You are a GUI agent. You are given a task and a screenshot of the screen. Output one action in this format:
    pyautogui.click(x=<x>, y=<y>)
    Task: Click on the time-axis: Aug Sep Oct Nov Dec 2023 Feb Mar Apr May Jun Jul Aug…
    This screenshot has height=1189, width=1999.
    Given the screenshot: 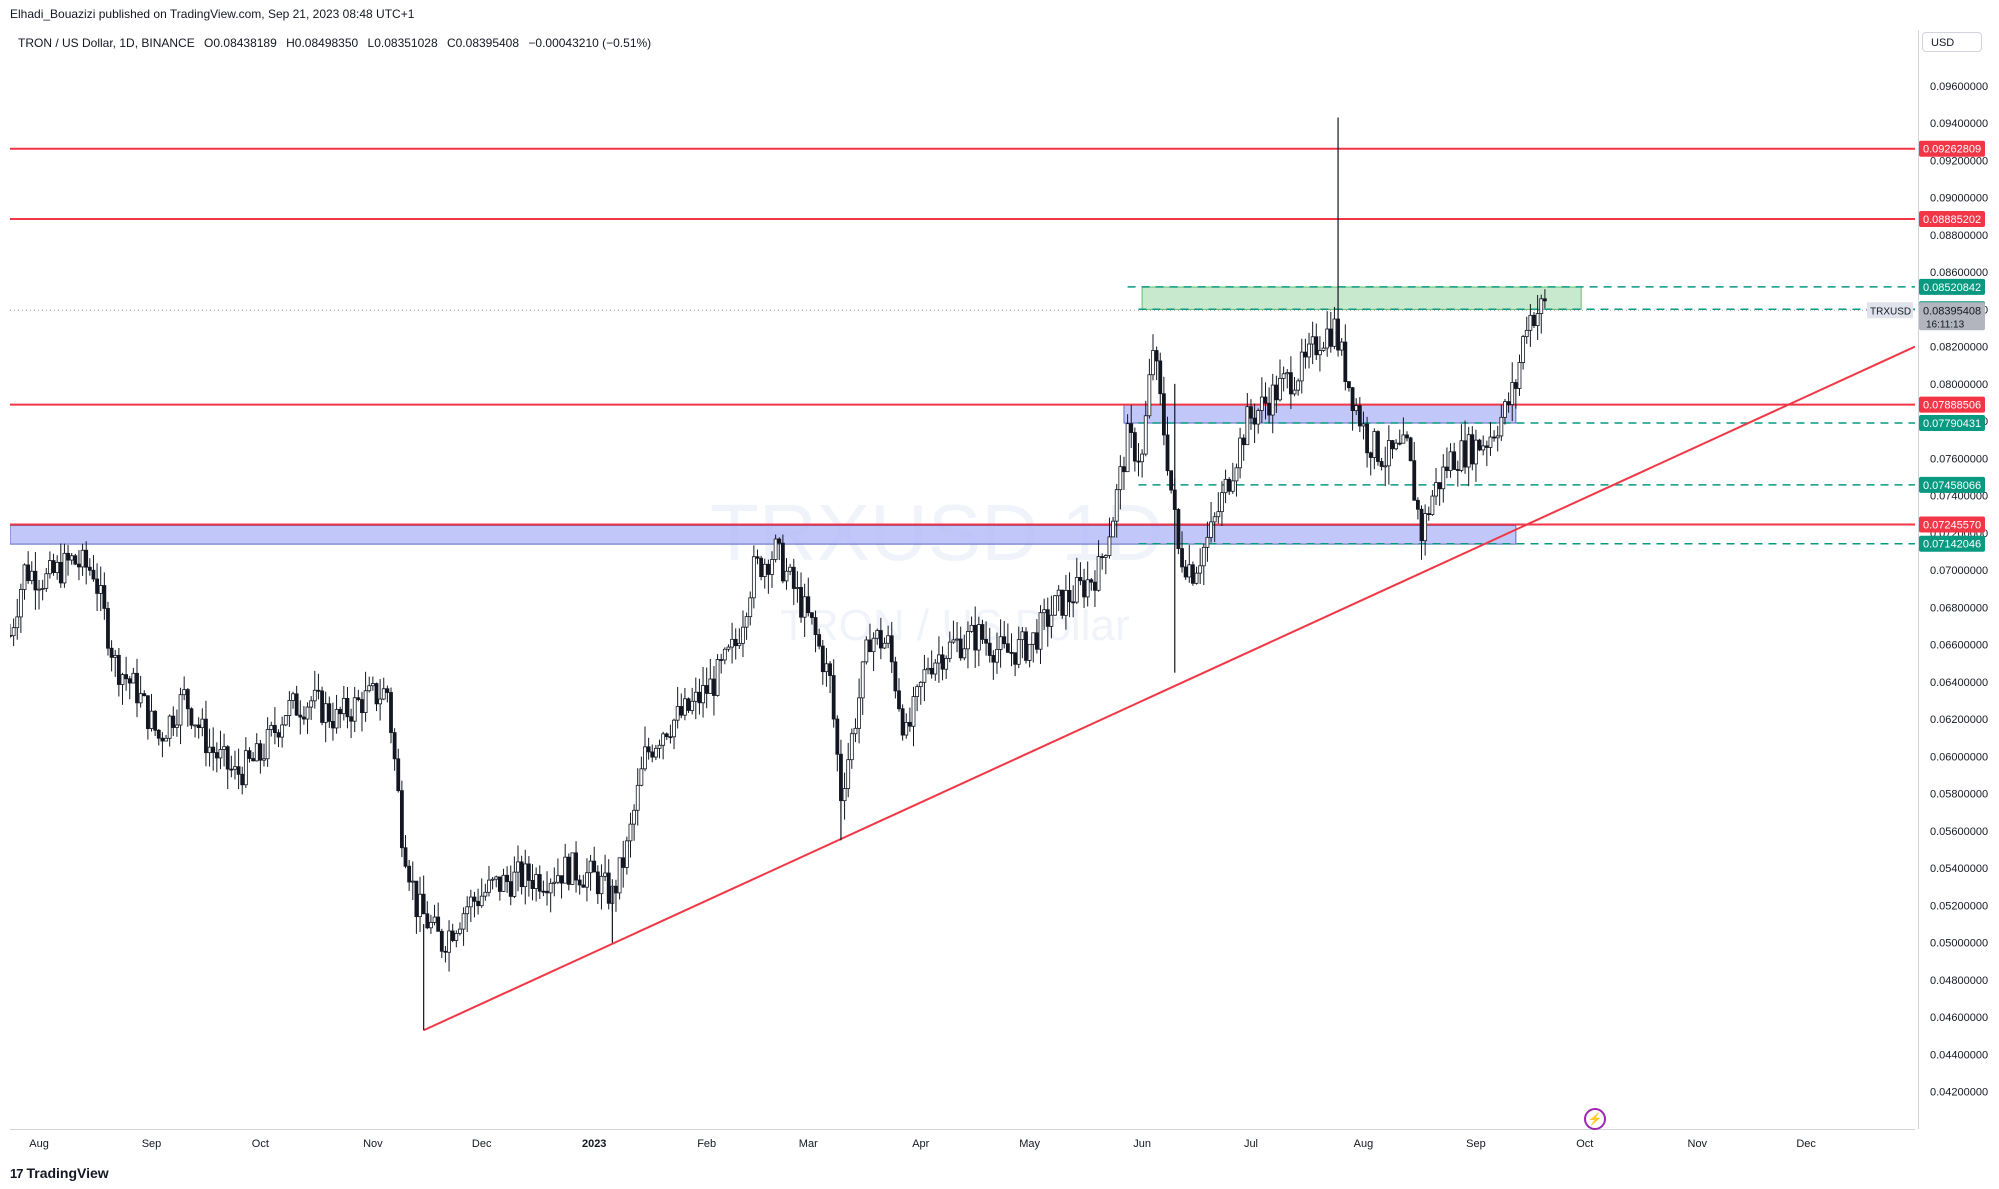 What is the action you would take?
    pyautogui.click(x=962, y=1144)
    